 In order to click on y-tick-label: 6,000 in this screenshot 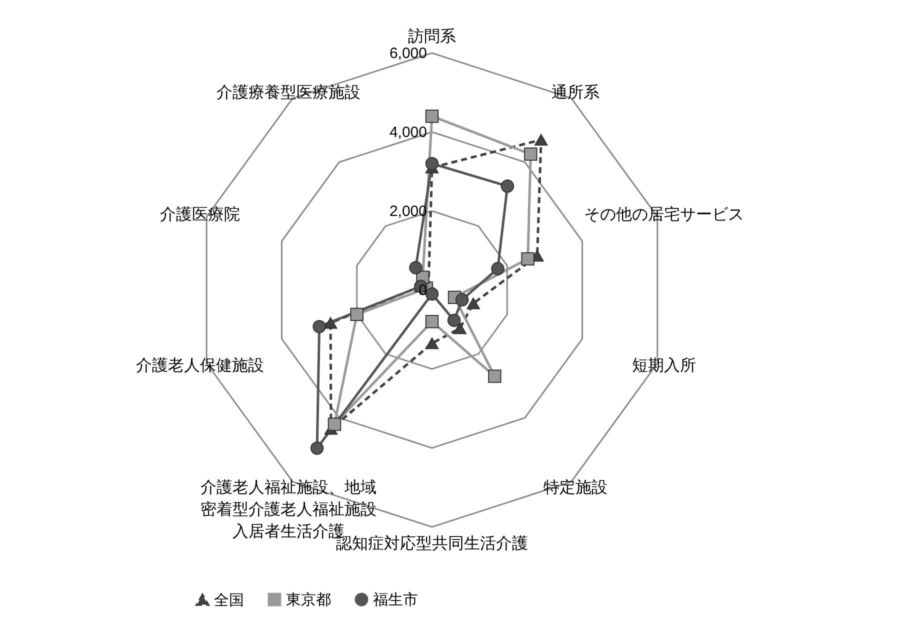, I will do `click(408, 53)`.